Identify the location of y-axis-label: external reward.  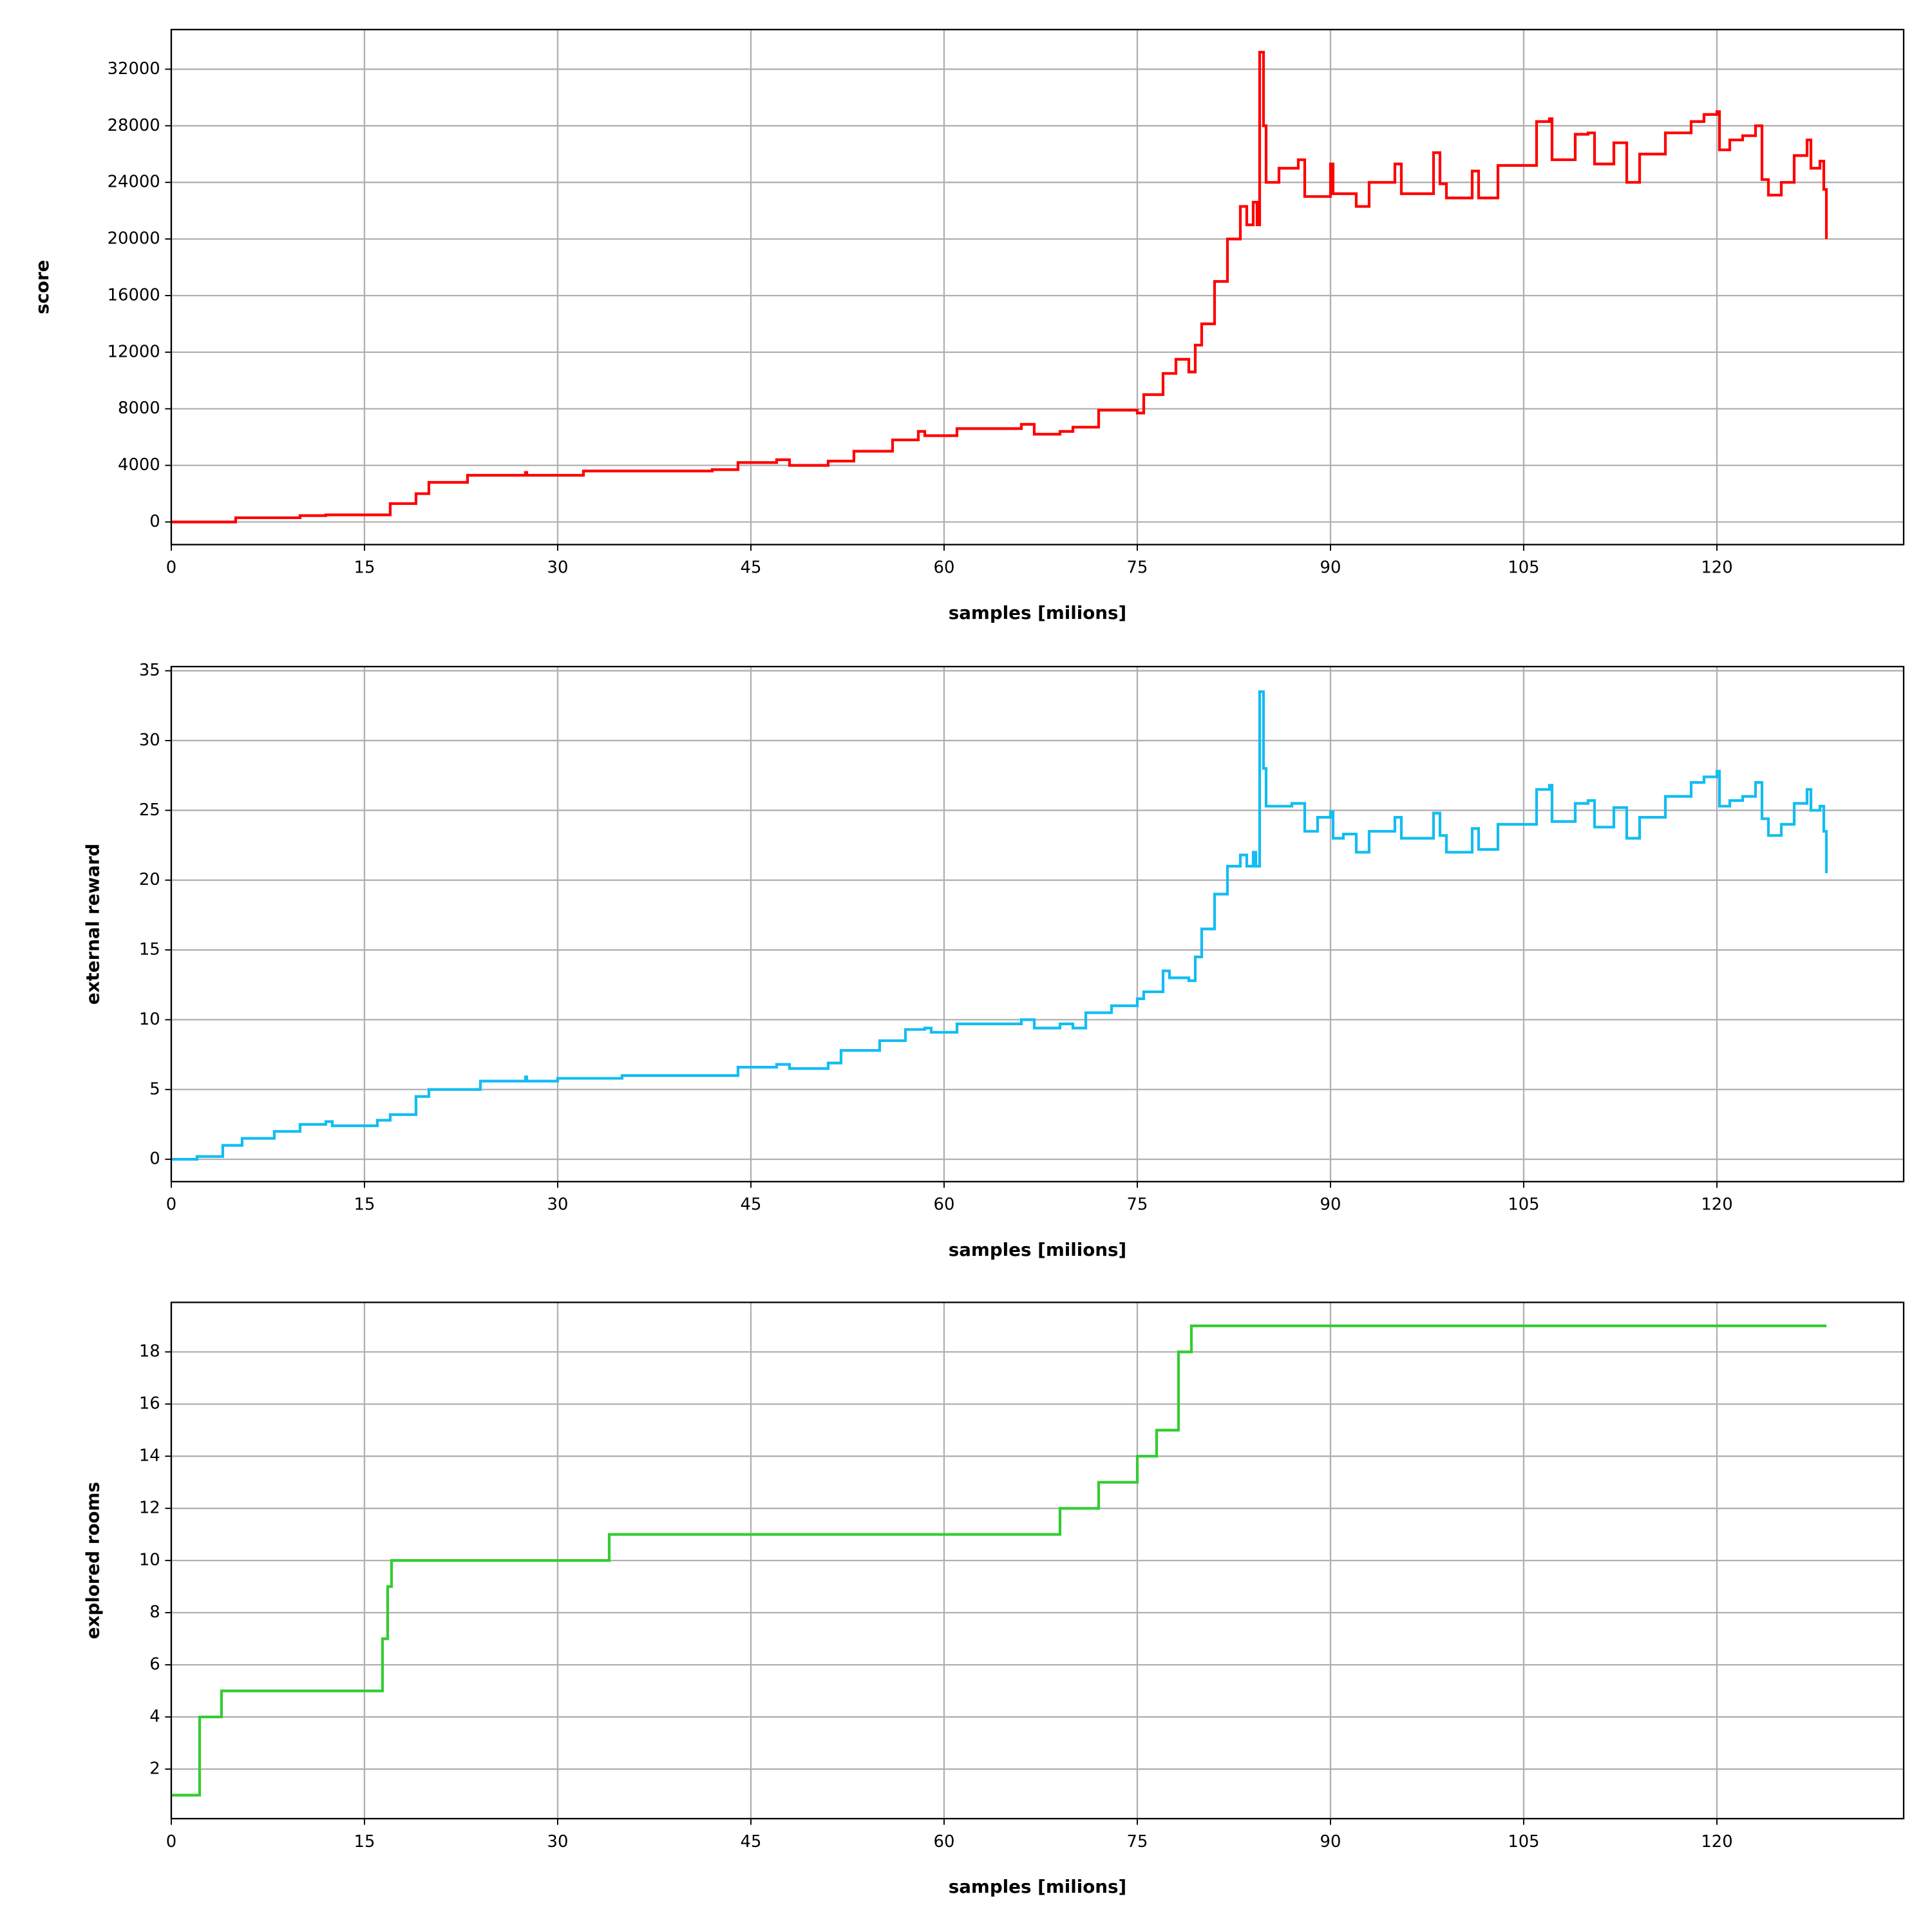
(92, 924).